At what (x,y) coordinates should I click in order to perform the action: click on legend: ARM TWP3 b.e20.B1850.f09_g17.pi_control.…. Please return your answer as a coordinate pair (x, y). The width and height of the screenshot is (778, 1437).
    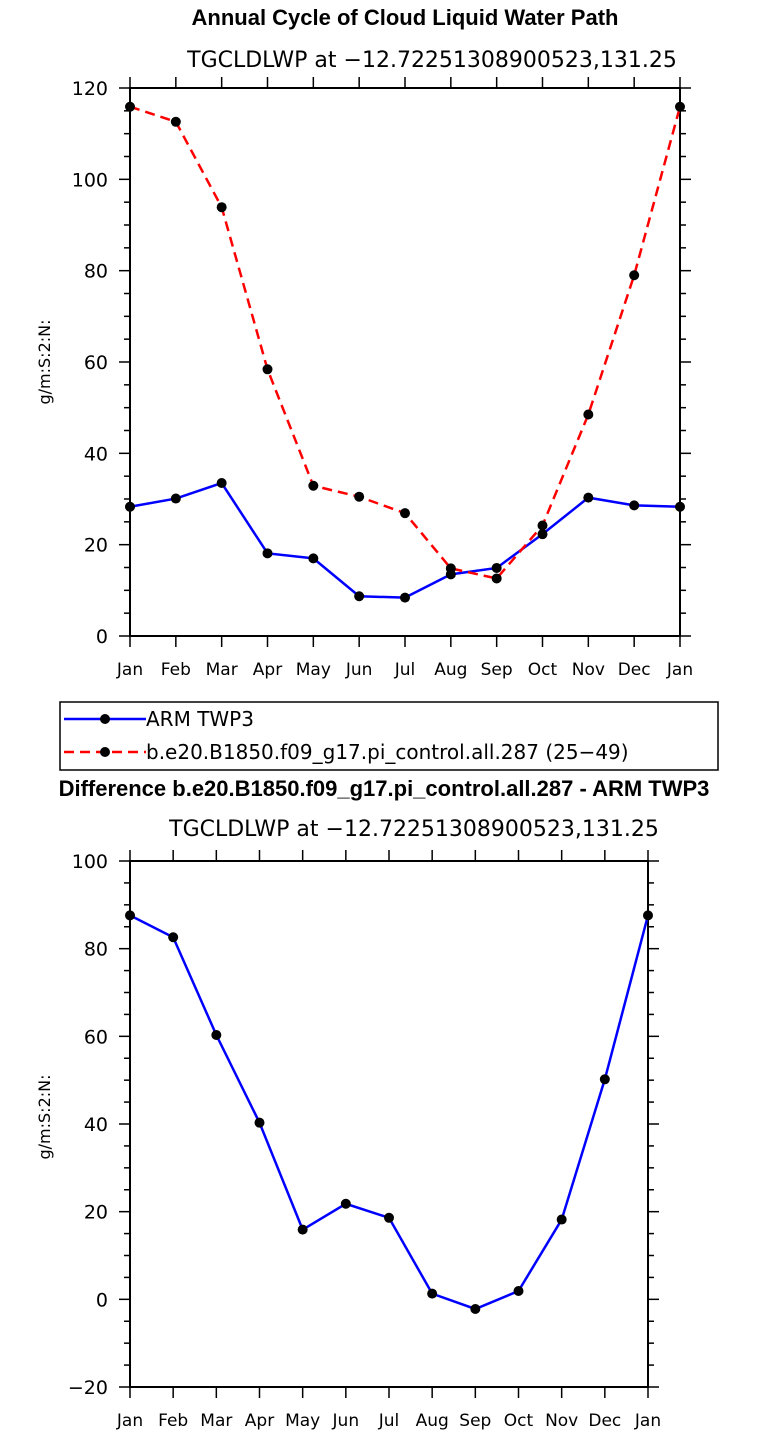
    Looking at the image, I should click on (389, 736).